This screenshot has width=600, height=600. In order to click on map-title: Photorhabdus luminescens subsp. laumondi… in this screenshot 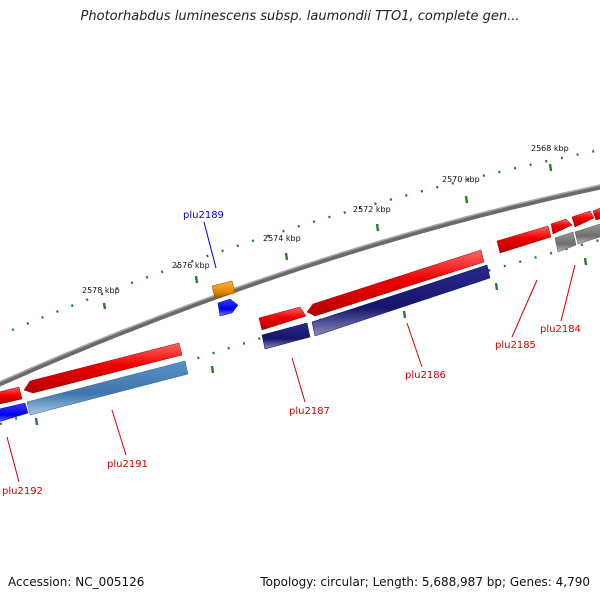, I will do `click(300, 16)`.